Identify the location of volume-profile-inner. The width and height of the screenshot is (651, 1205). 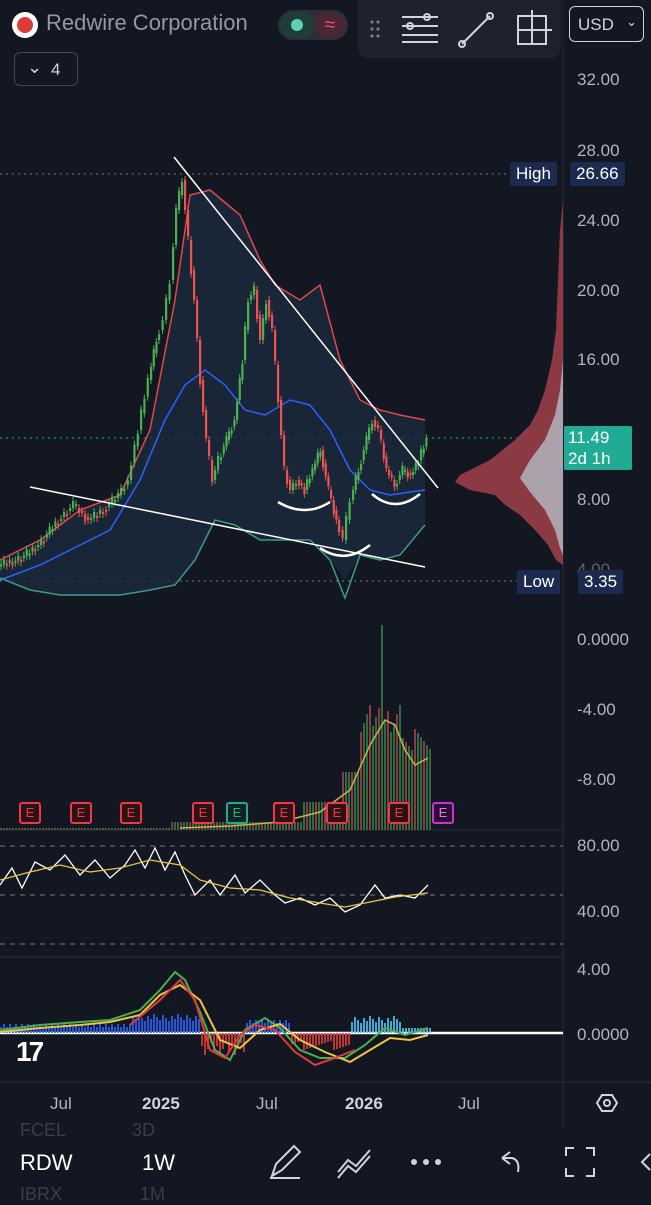
(541, 457).